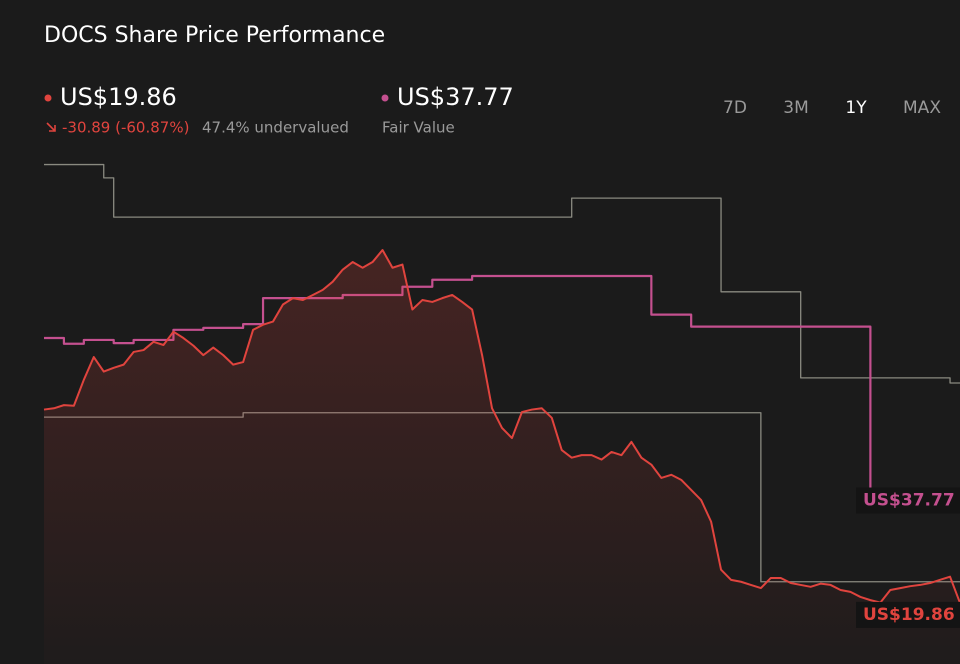 The width and height of the screenshot is (960, 664). What do you see at coordinates (118, 97) in the screenshot?
I see `price: US$19.86` at bounding box center [118, 97].